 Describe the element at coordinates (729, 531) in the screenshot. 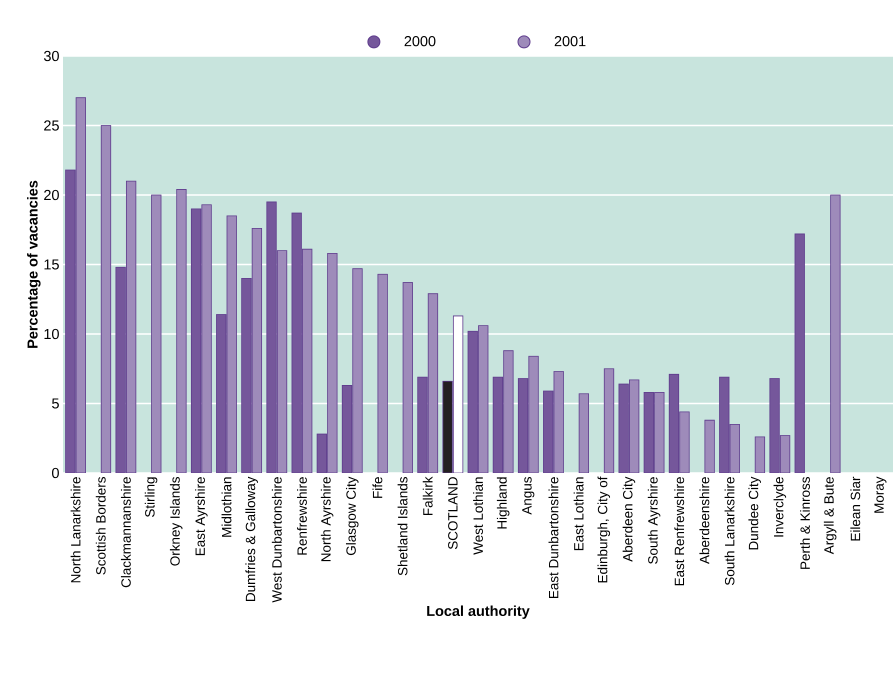

I see `x-tick-label: South Lanarkshire` at that location.